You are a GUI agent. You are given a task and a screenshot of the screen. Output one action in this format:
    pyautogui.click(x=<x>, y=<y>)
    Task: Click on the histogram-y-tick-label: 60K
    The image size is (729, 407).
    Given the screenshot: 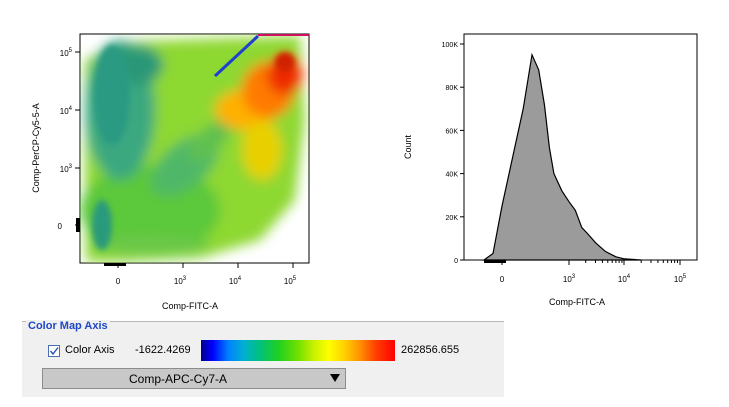 What is the action you would take?
    pyautogui.click(x=452, y=131)
    